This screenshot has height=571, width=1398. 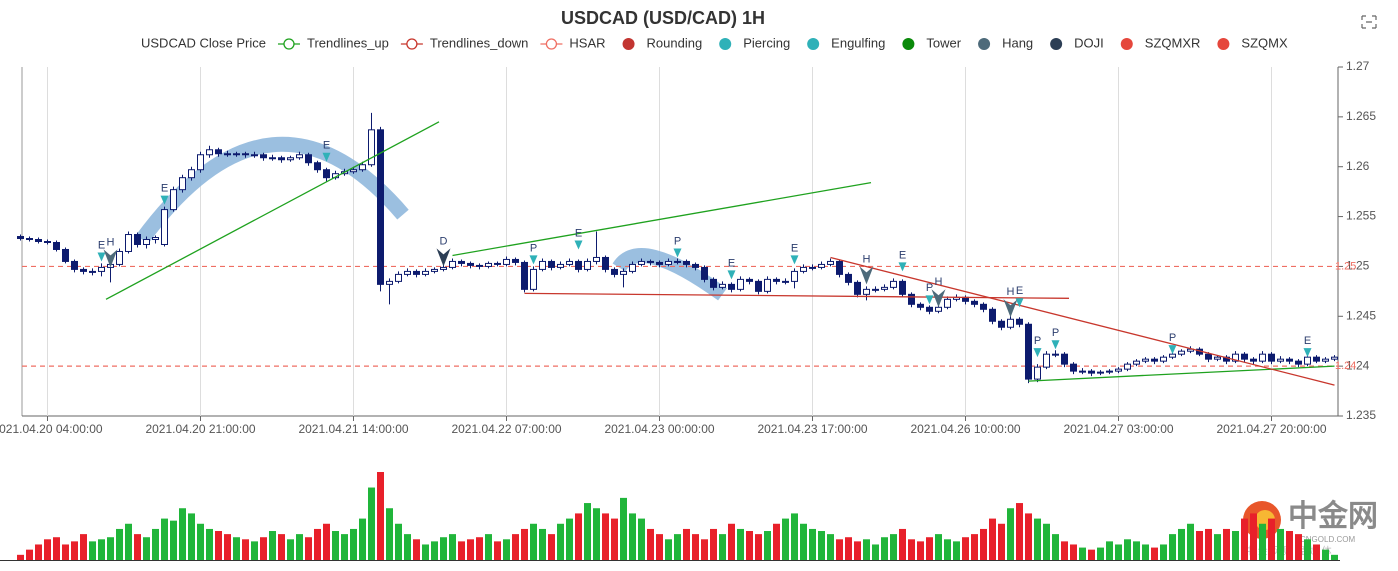 What do you see at coordinates (1333, 516) in the screenshot?
I see `watermark-brand: 中金网` at bounding box center [1333, 516].